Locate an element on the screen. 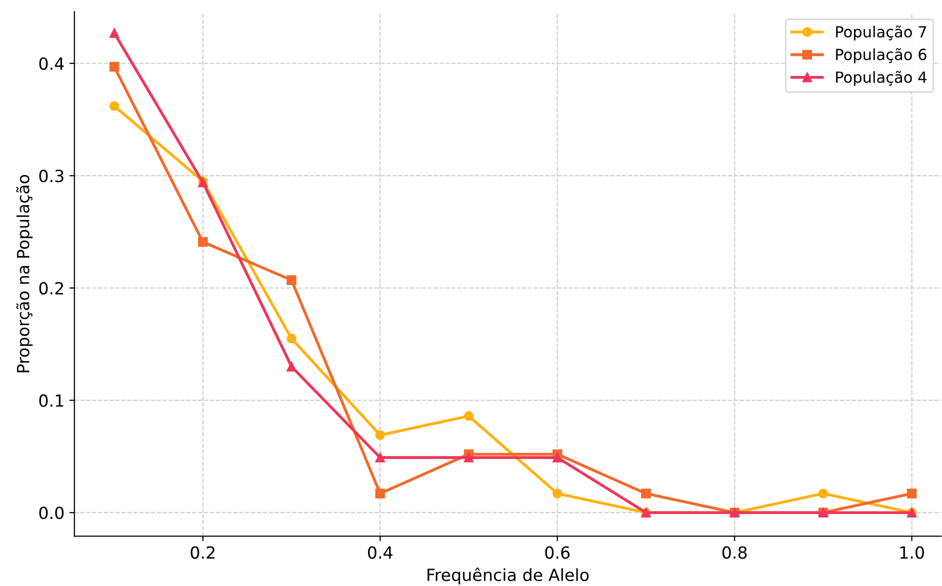 The image size is (942, 586). y-tick-label: 0.0 is located at coordinates (51, 513).